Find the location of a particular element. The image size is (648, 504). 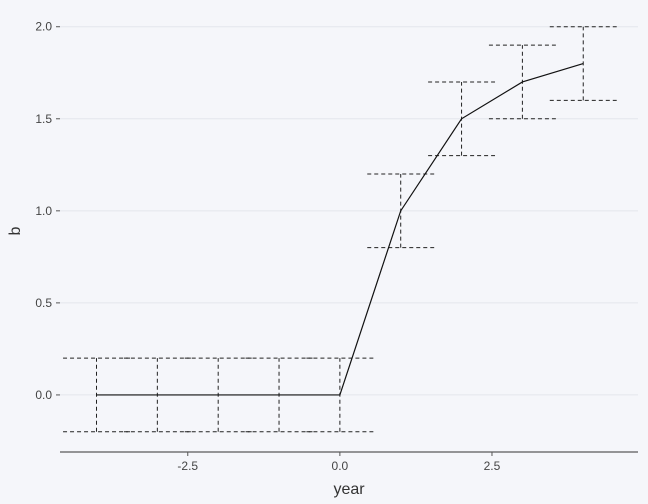

x-tick-label: 2.5 is located at coordinates (492, 466).